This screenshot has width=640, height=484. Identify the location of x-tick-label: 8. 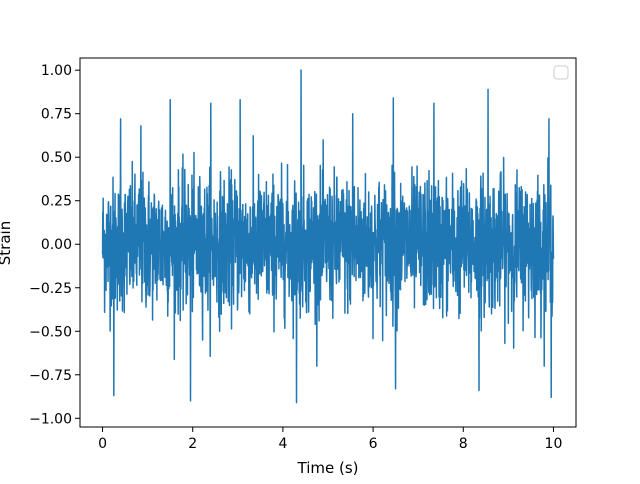
(463, 444).